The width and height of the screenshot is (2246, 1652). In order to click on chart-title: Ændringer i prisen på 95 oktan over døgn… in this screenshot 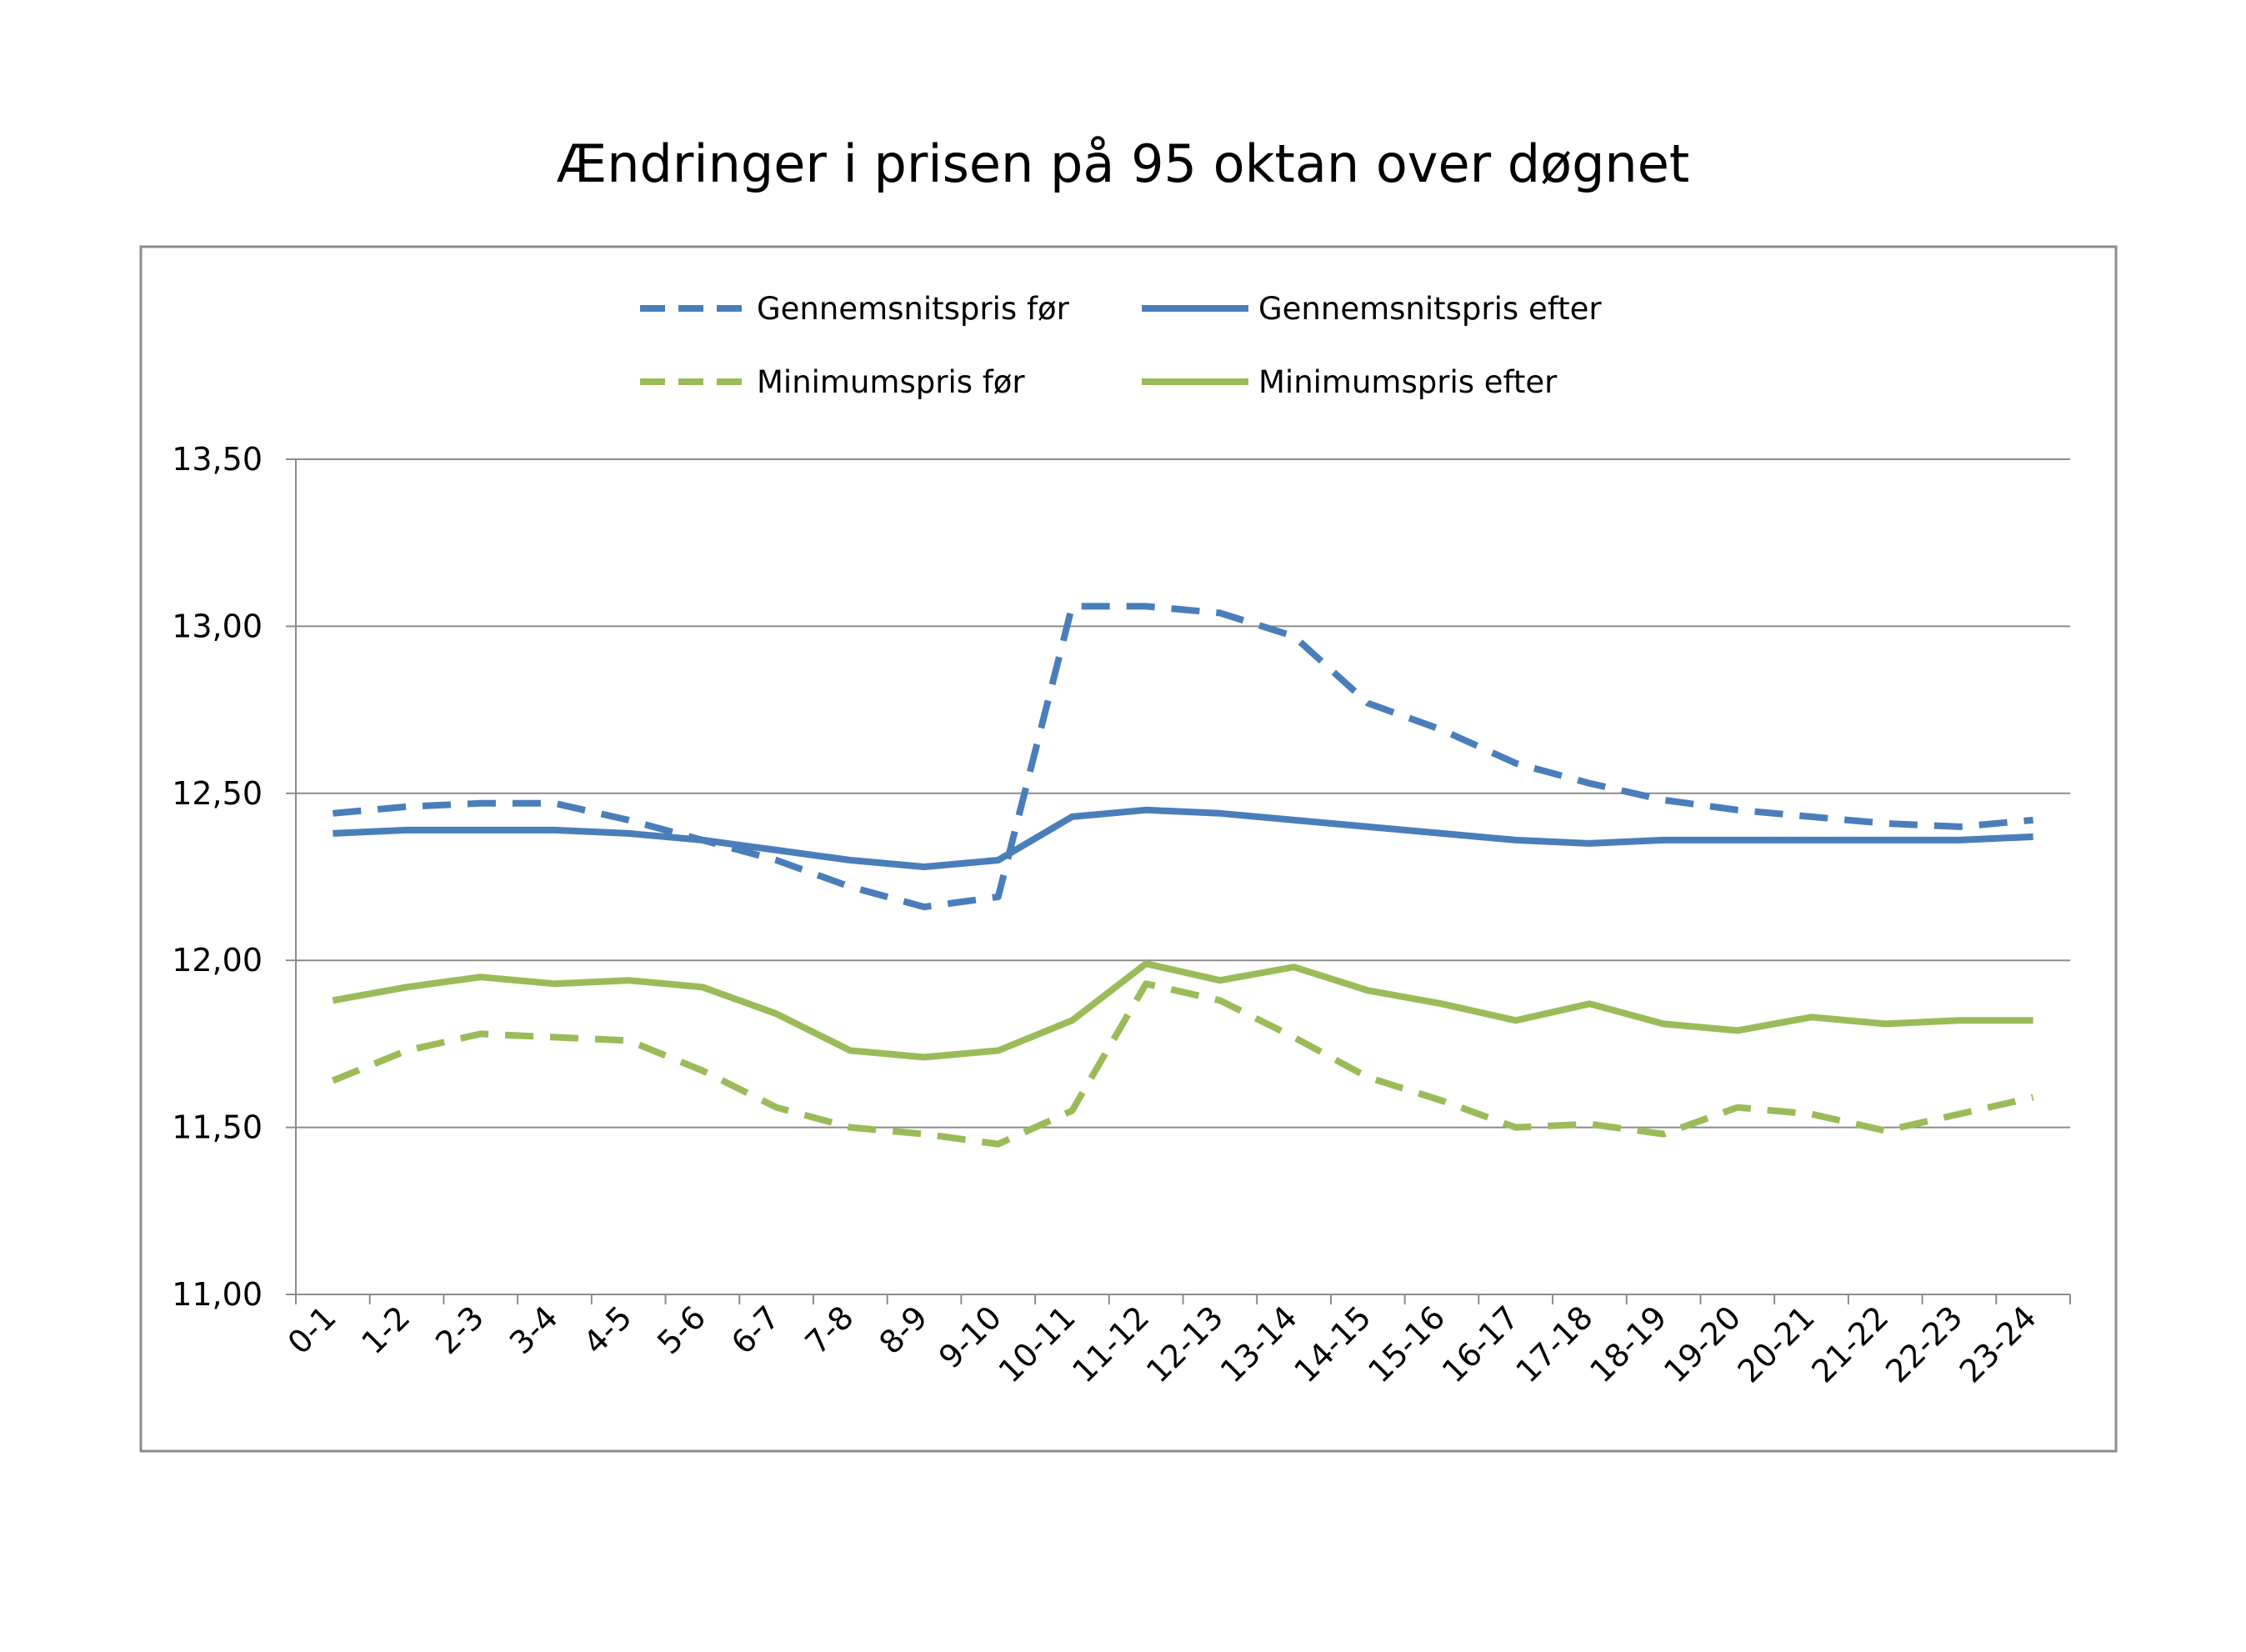, I will do `click(1123, 163)`.